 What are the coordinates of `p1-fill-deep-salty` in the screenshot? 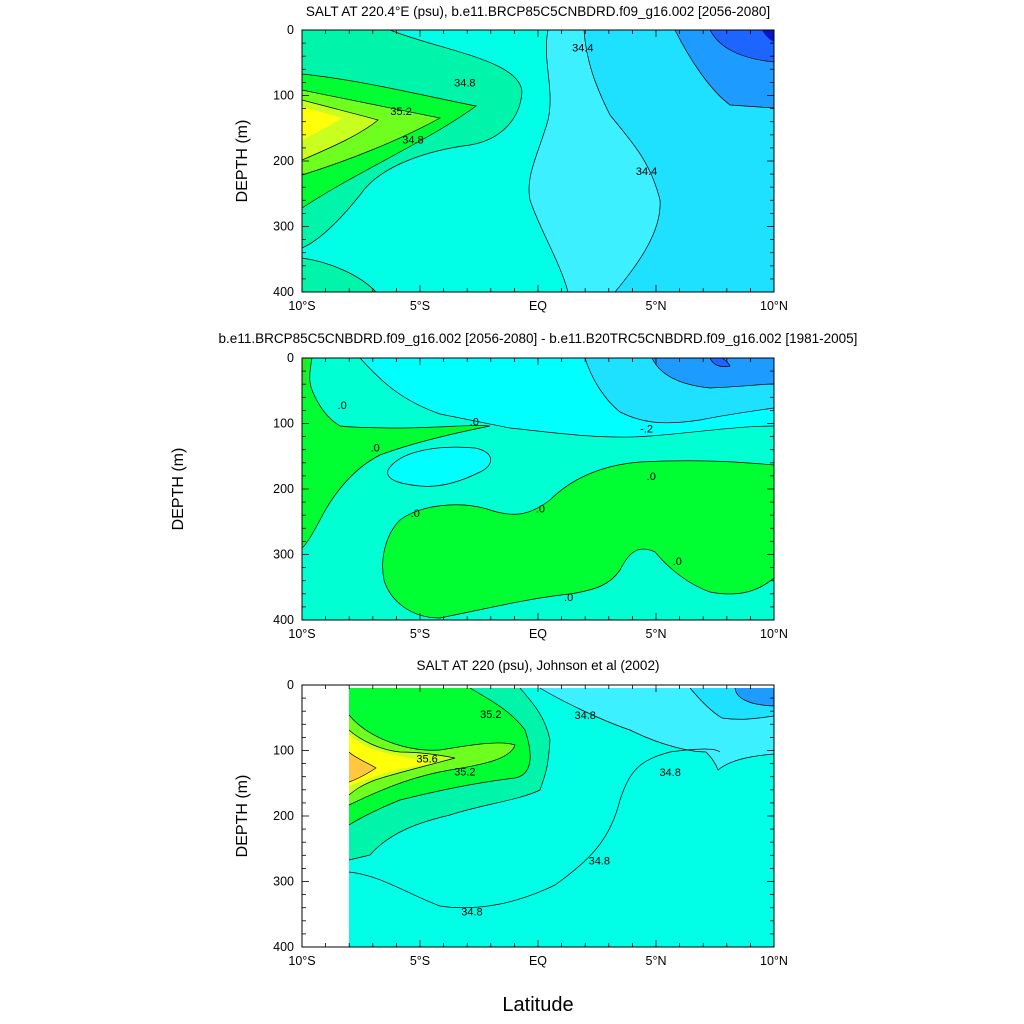 It's located at (339, 275).